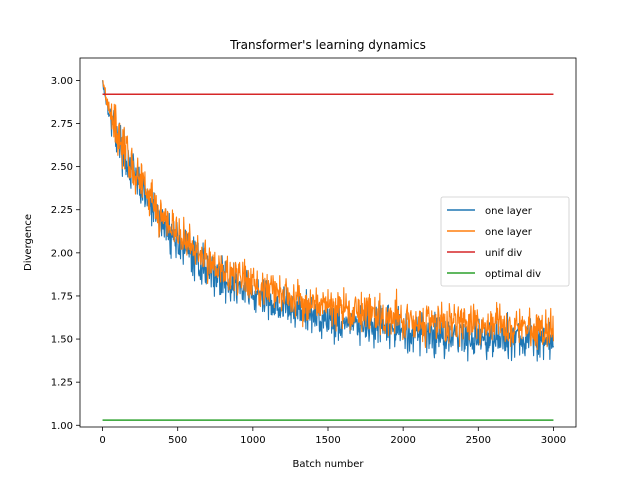  Describe the element at coordinates (62, 81) in the screenshot. I see `y-tick-label: 3.00` at that location.